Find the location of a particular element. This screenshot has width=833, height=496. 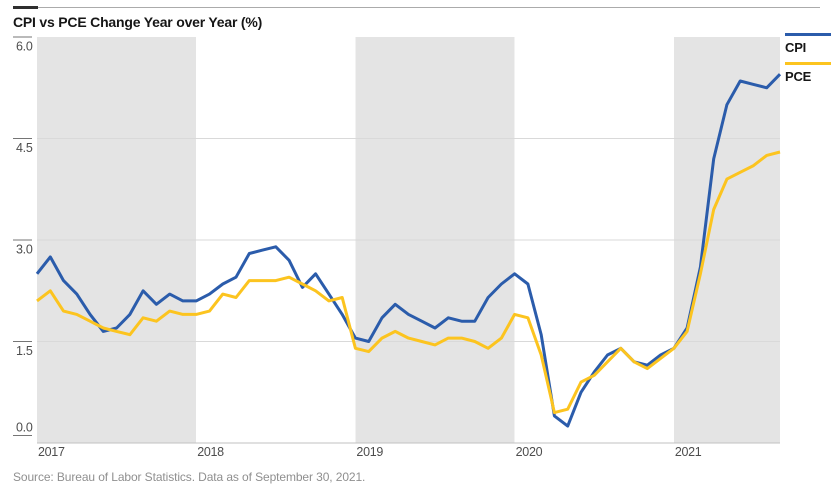

y-tick-label-6.0: 6.0 is located at coordinates (24, 47).